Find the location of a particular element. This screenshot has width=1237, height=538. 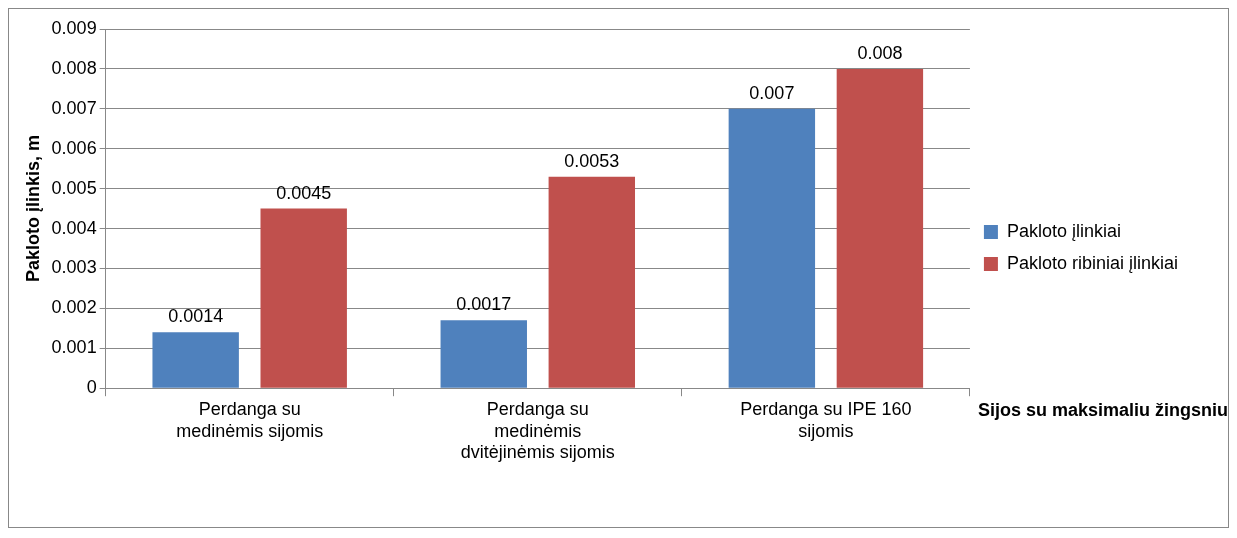

data-label: 0.0014 is located at coordinates (196, 316).